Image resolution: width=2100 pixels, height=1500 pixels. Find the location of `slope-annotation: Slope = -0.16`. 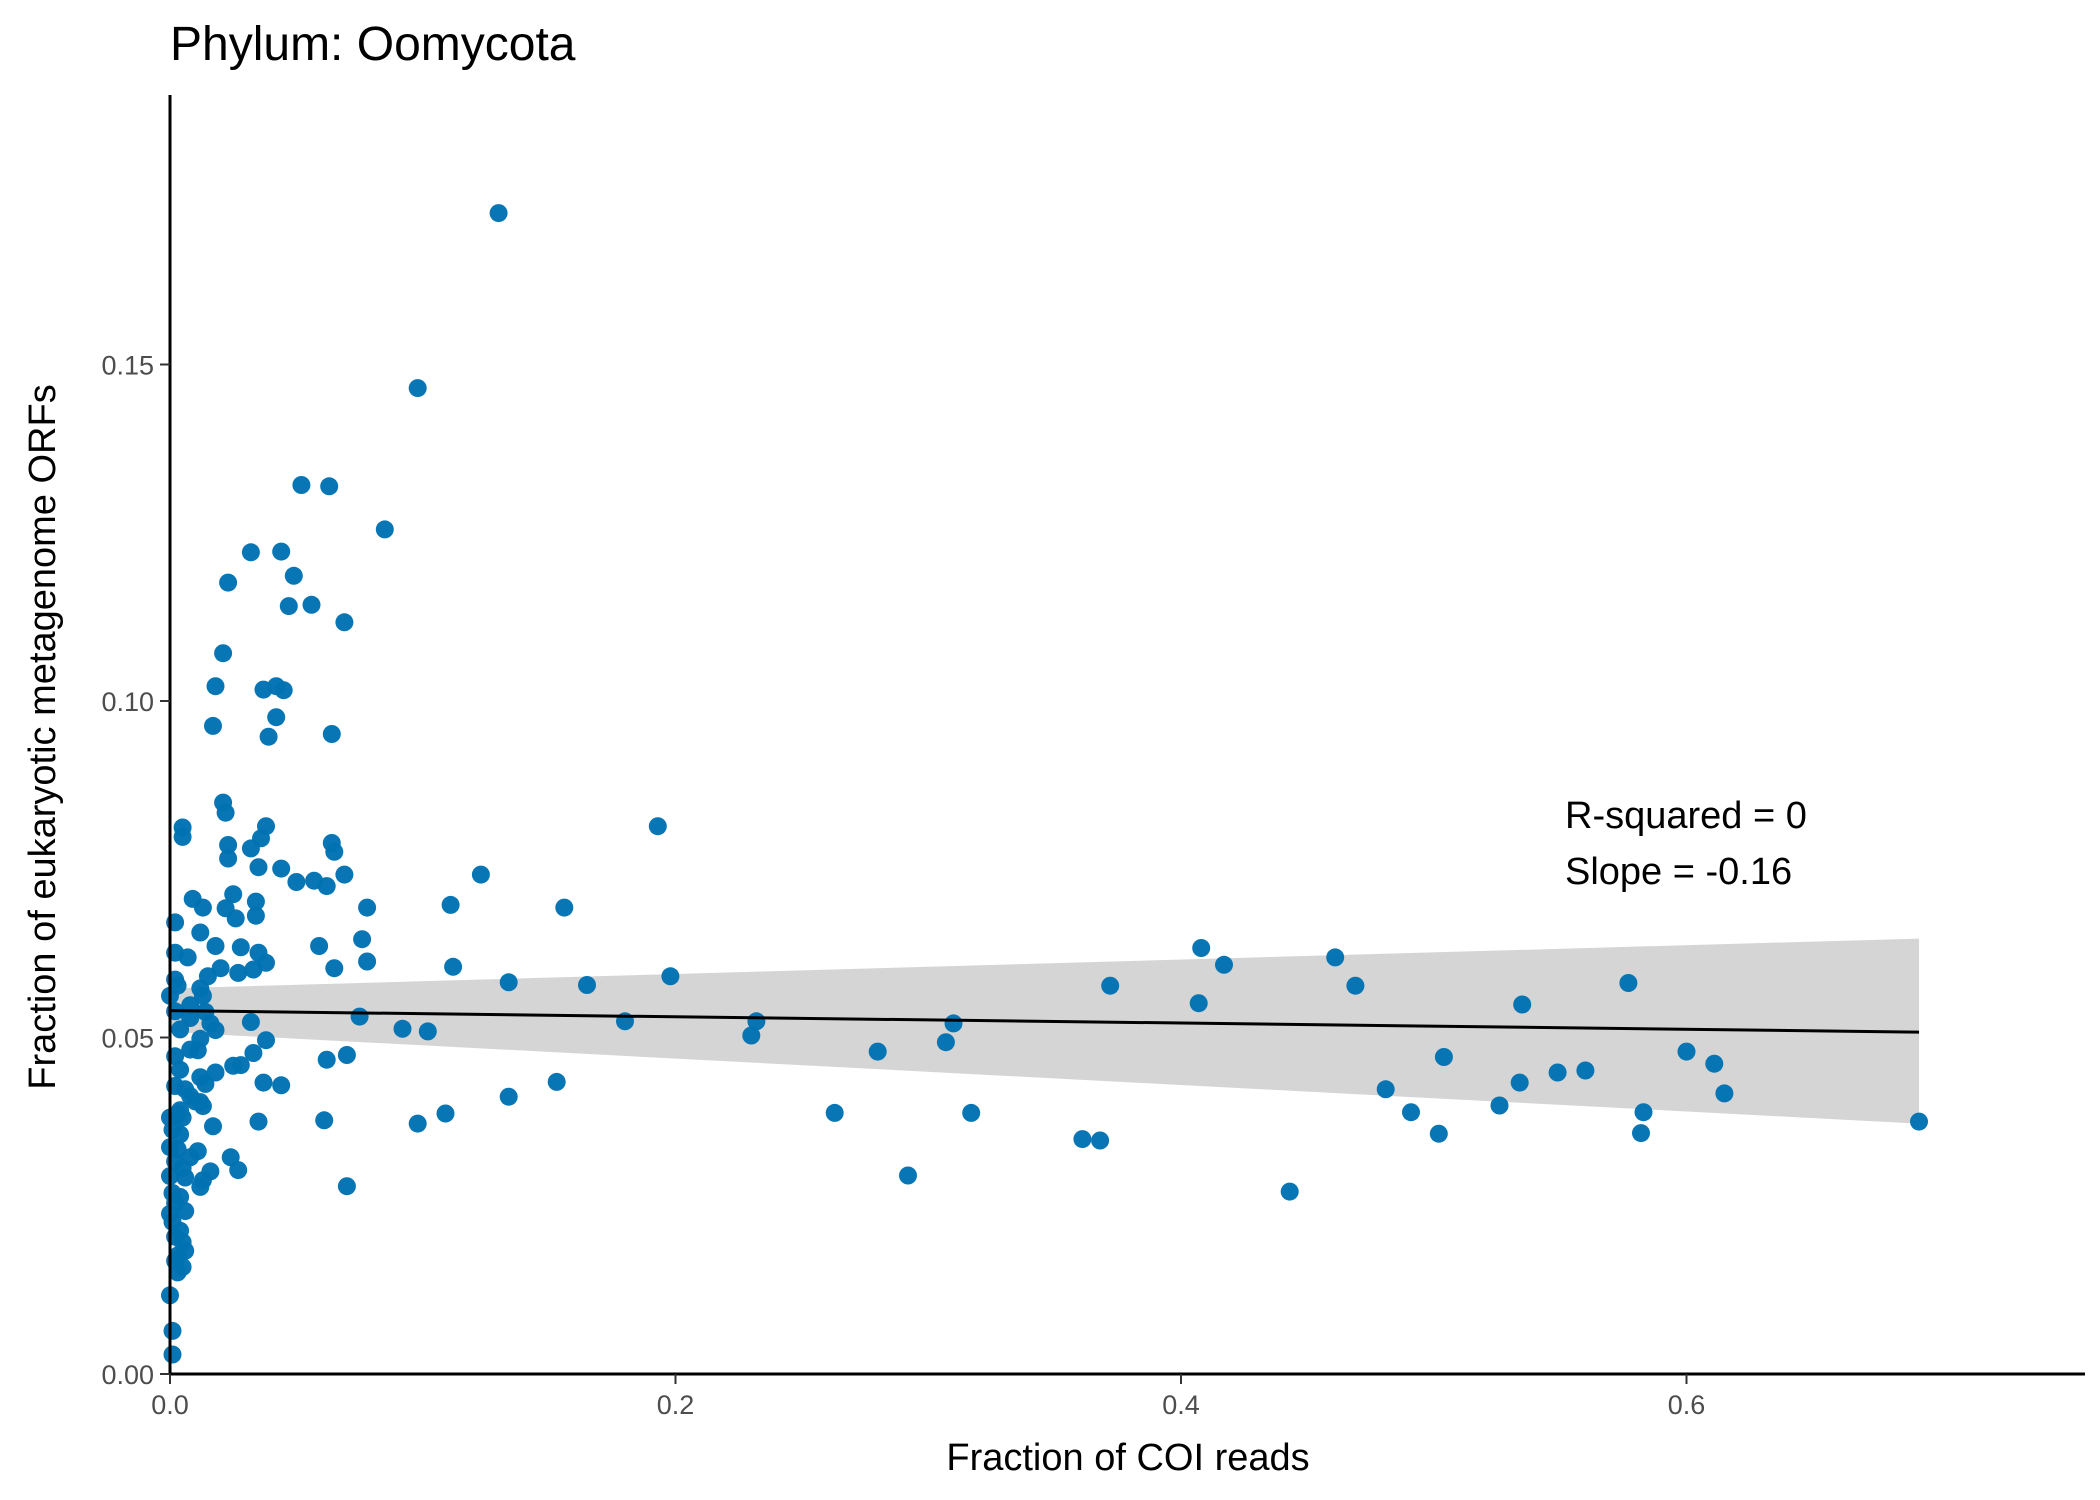

slope-annotation: Slope = -0.16 is located at coordinates (1678, 872).